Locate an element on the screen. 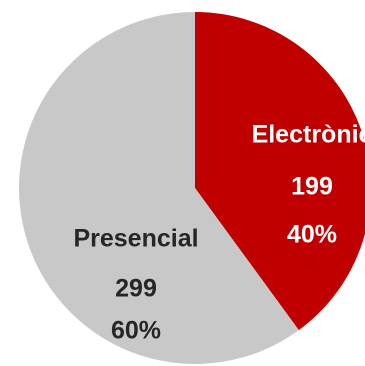 The image size is (365, 366). slice-name-label: Electrònic is located at coordinates (308, 135).